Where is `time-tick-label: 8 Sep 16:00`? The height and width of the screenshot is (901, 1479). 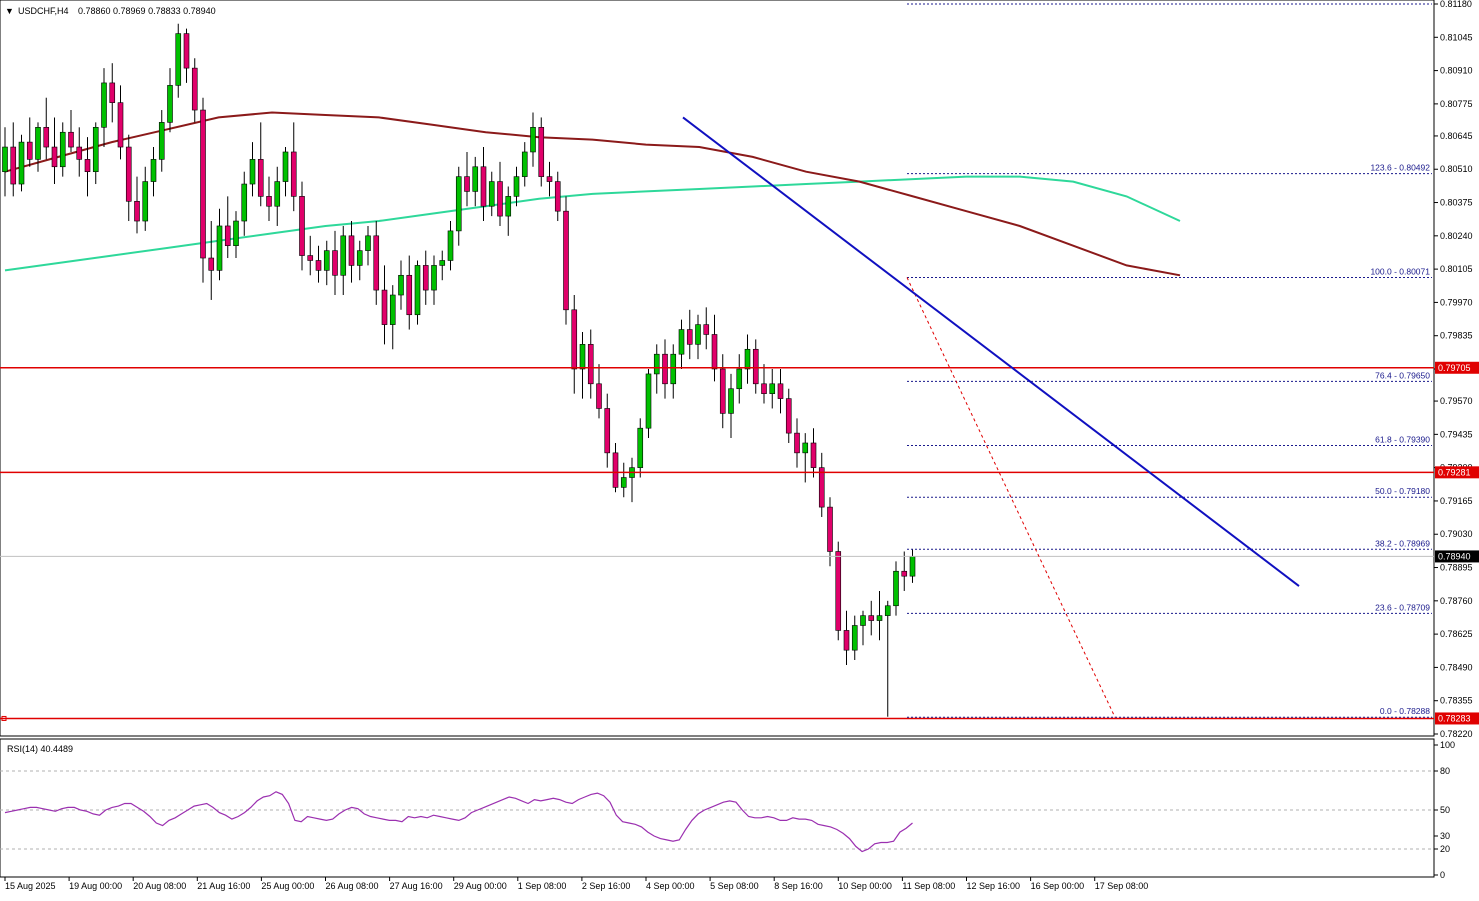 time-tick-label: 8 Sep 16:00 is located at coordinates (798, 886).